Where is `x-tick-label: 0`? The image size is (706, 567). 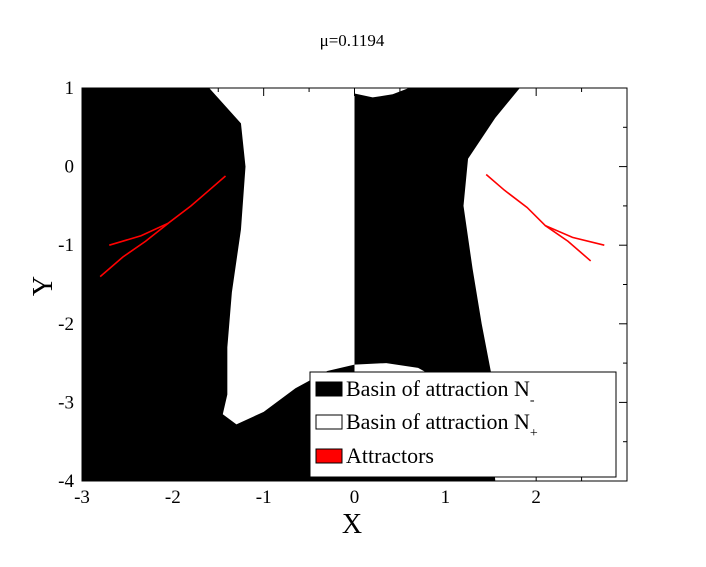 x-tick-label: 0 is located at coordinates (355, 497).